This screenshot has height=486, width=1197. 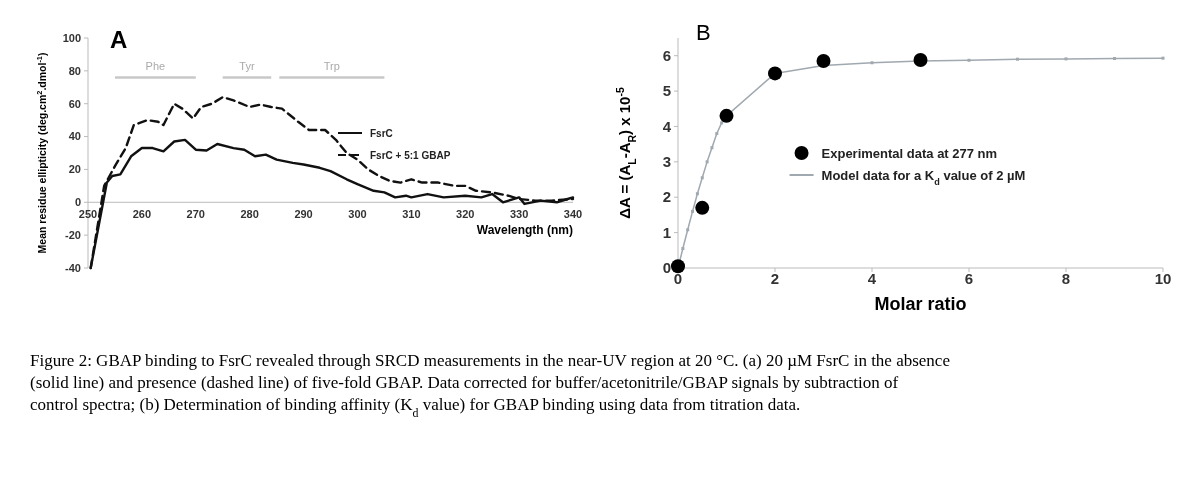 What do you see at coordinates (1163, 278) in the screenshot?
I see `x-tick-label: 10` at bounding box center [1163, 278].